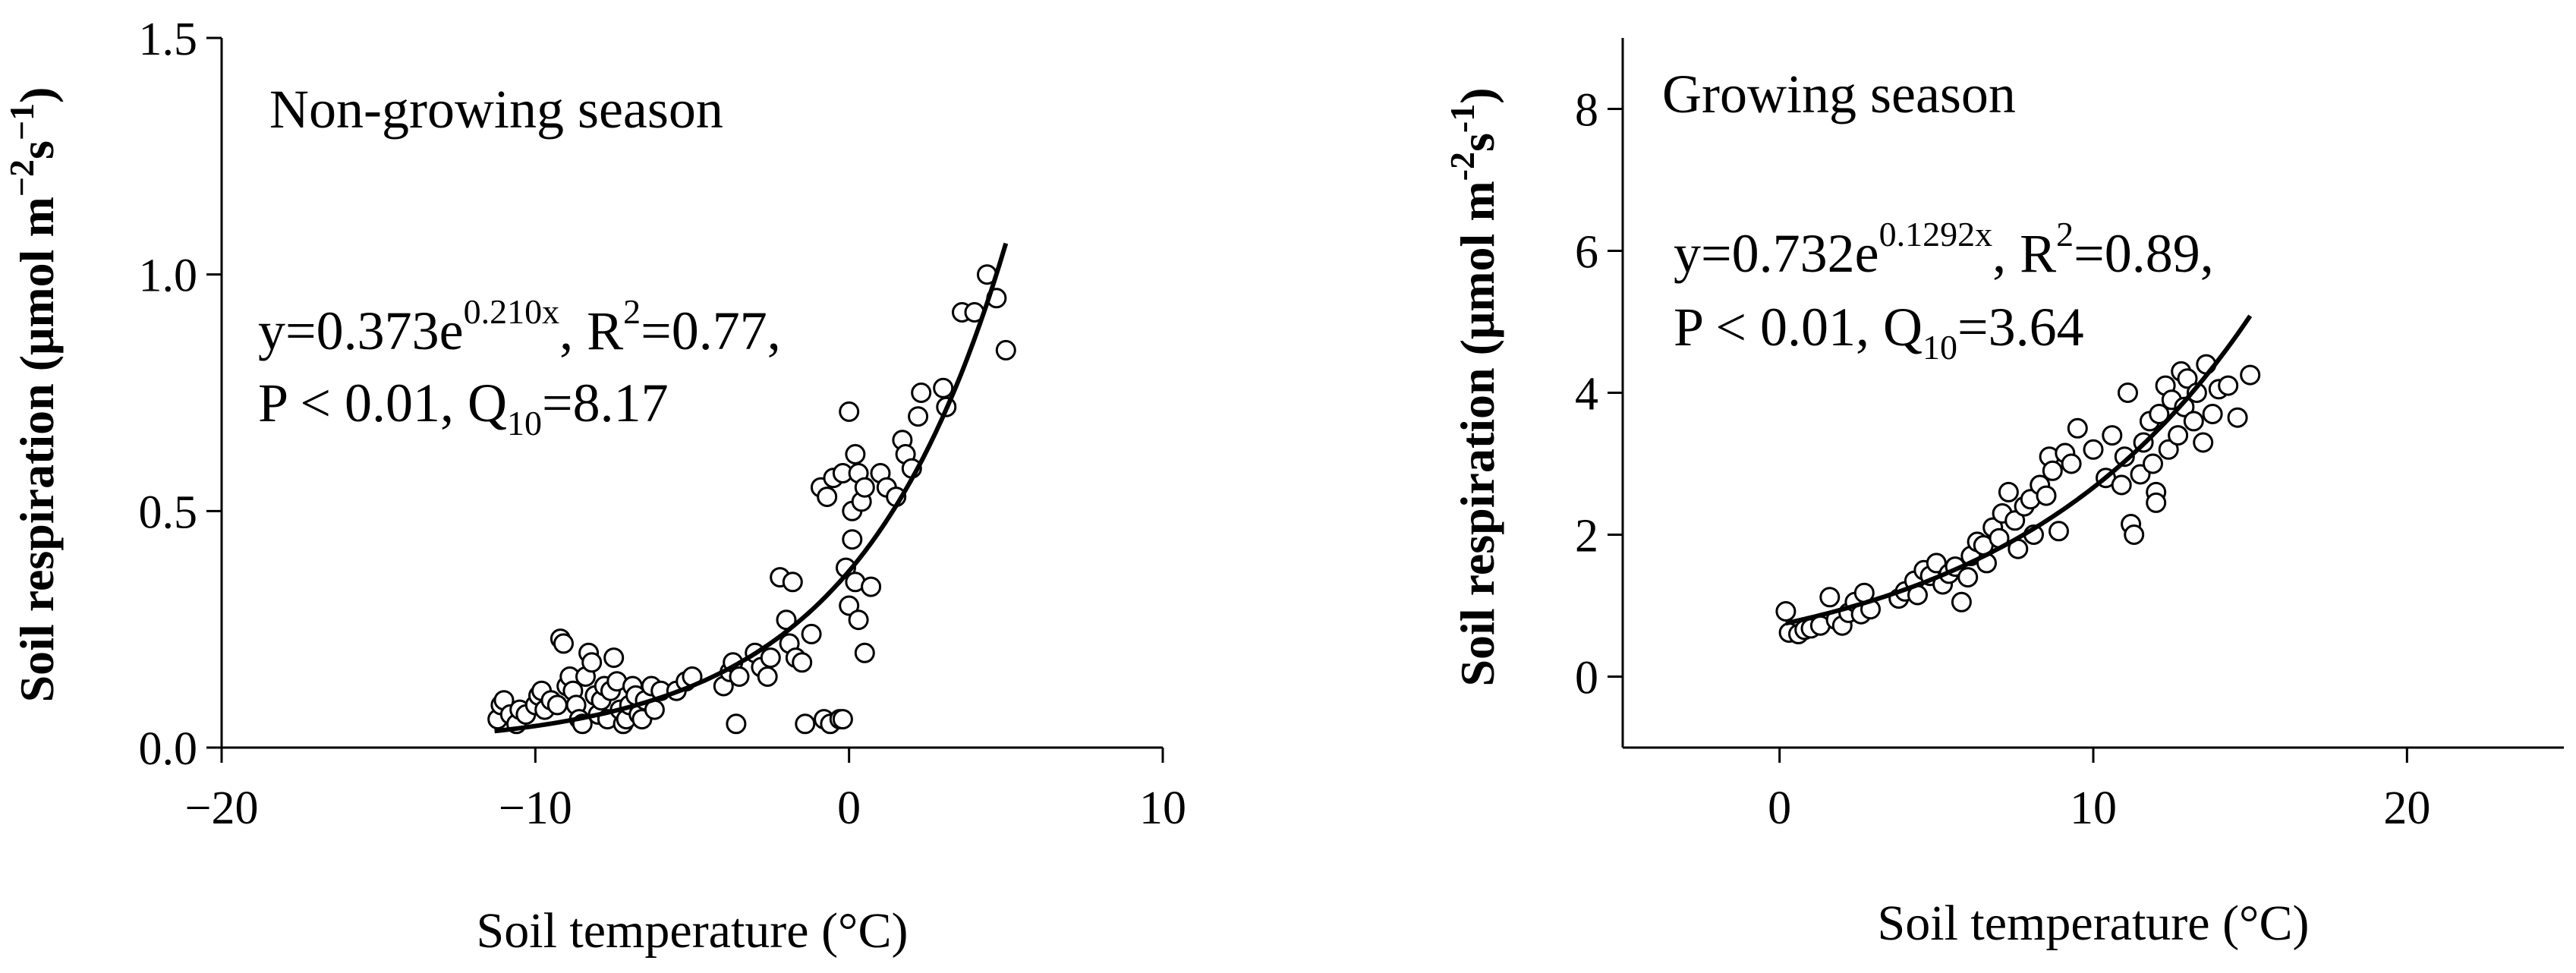 The image size is (2576, 973). Describe the element at coordinates (1586, 678) in the screenshot. I see `y-tick-label: 0` at that location.